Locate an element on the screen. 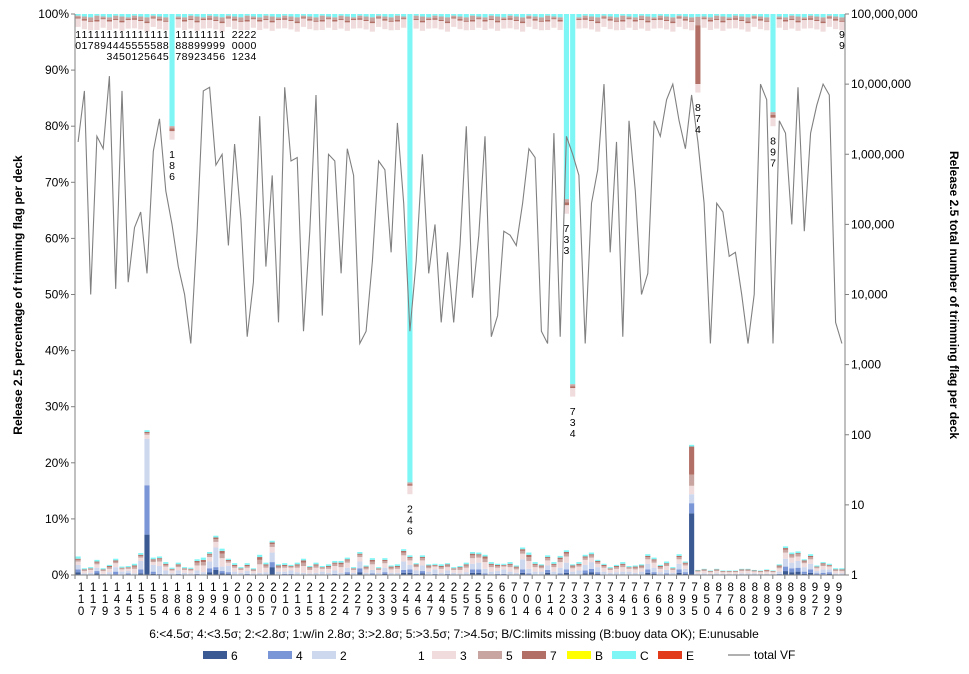  y-tick-label: 80% is located at coordinates (57, 126).